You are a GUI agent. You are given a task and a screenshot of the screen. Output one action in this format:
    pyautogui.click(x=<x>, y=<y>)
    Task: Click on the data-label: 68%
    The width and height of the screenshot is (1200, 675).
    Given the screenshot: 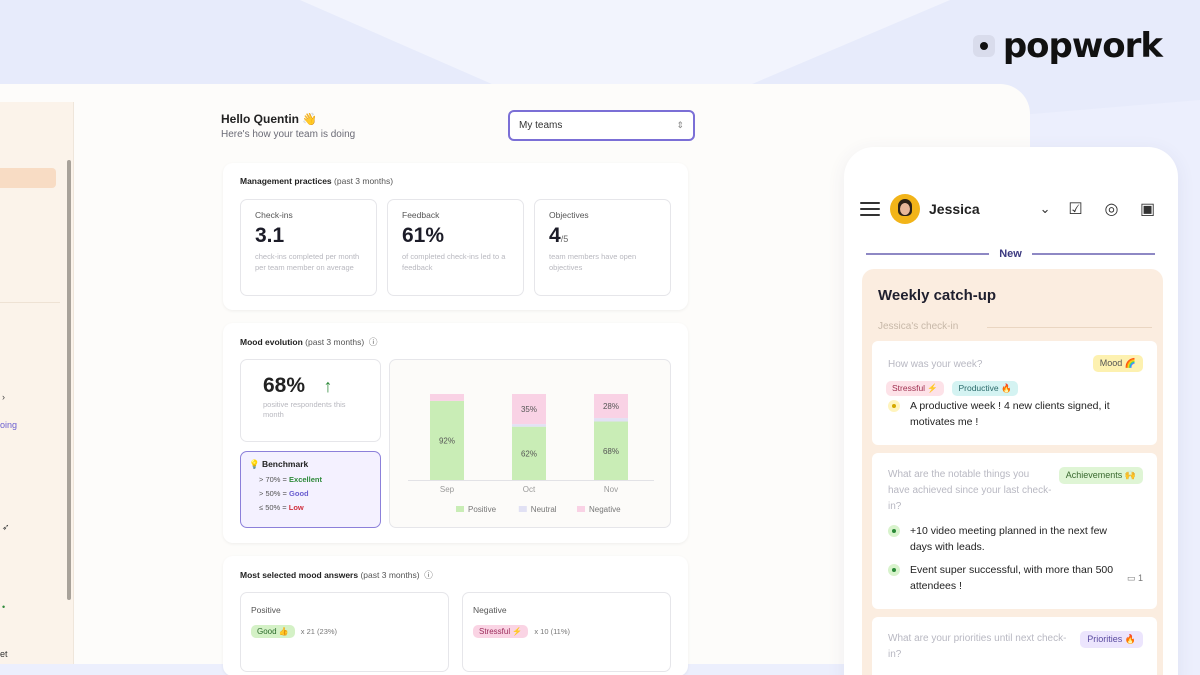 What is the action you would take?
    pyautogui.click(x=611, y=451)
    